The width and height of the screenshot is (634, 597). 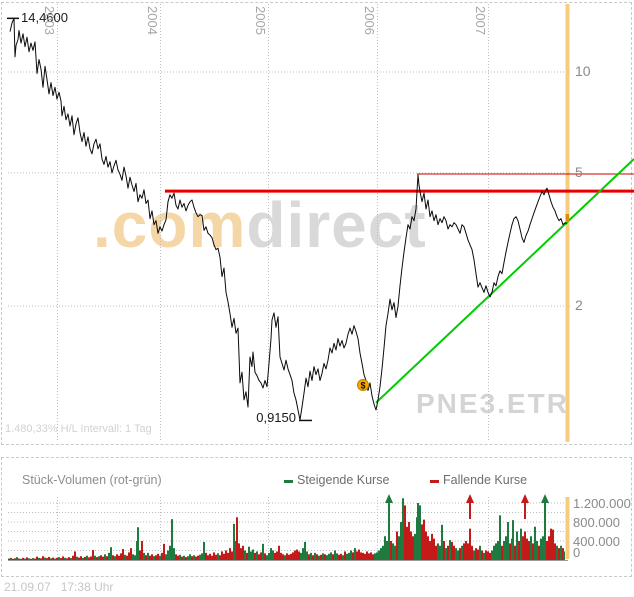 I want to click on watermark-direct: direct, so click(x=336, y=225).